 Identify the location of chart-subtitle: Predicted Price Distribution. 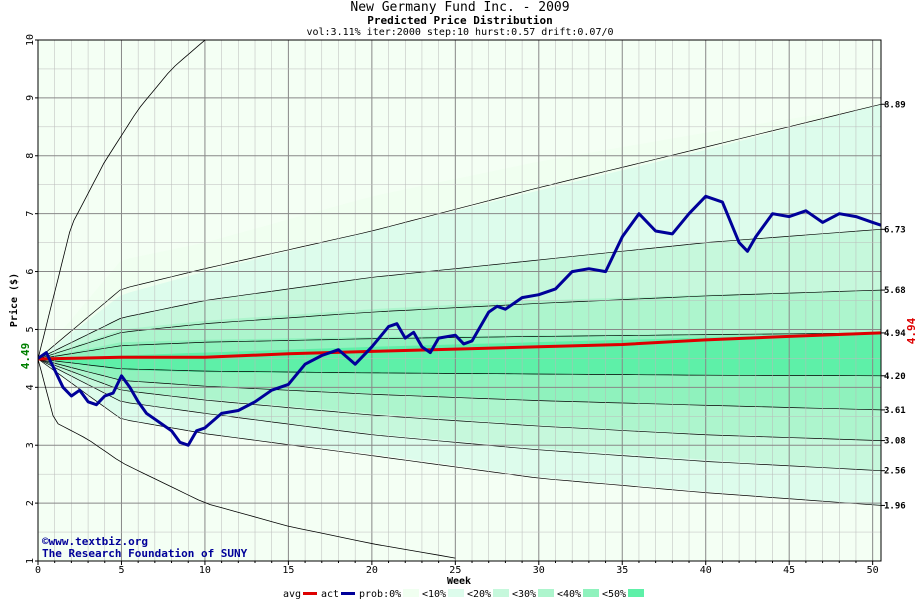
(460, 20).